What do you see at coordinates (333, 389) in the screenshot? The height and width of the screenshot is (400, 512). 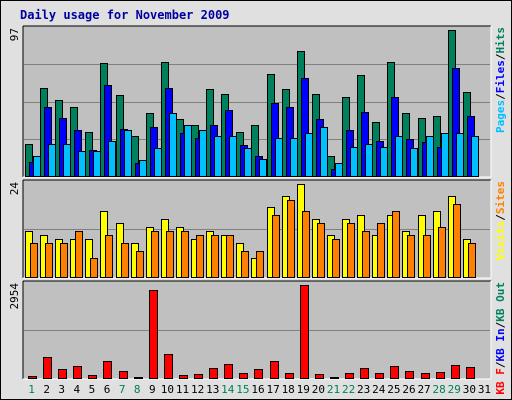 I see `x-tick-label: 21` at bounding box center [333, 389].